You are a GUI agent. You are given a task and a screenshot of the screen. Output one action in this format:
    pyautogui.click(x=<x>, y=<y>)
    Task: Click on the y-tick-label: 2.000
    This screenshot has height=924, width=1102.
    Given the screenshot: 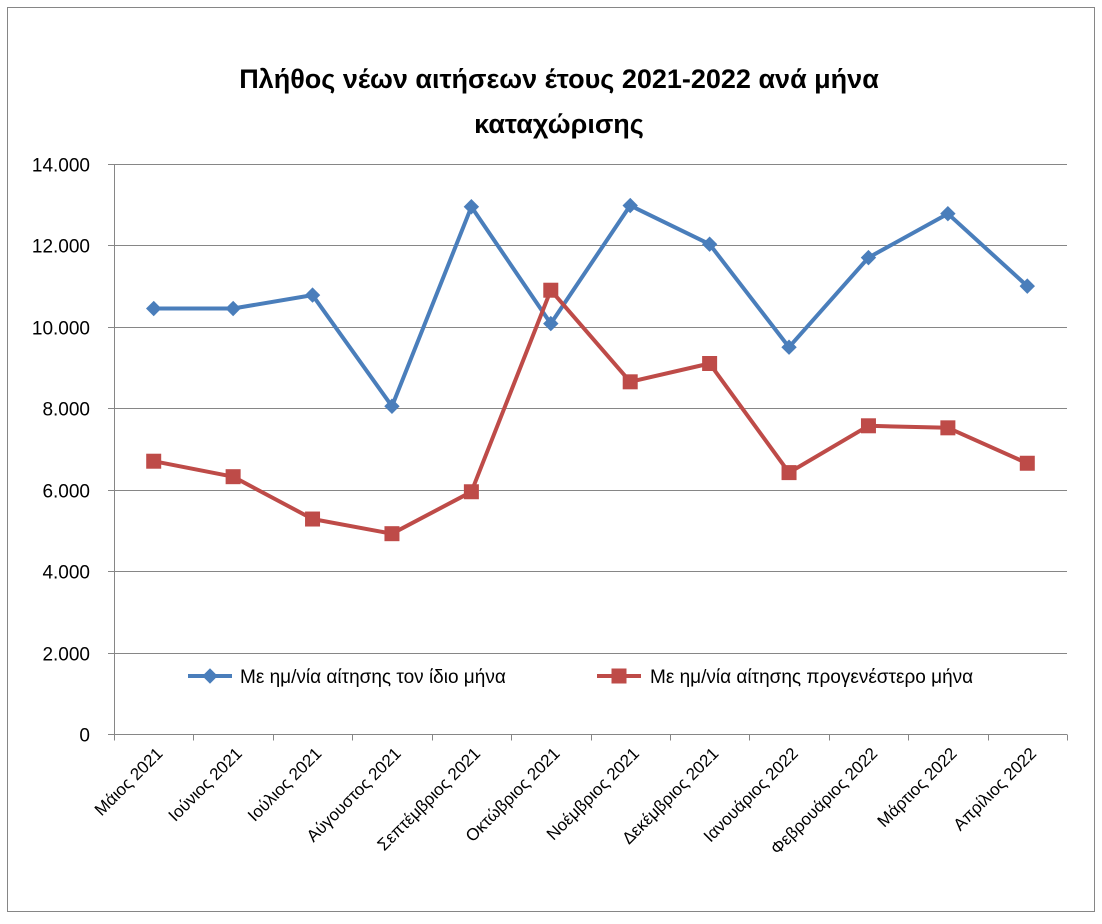 What is the action you would take?
    pyautogui.click(x=66, y=655)
    